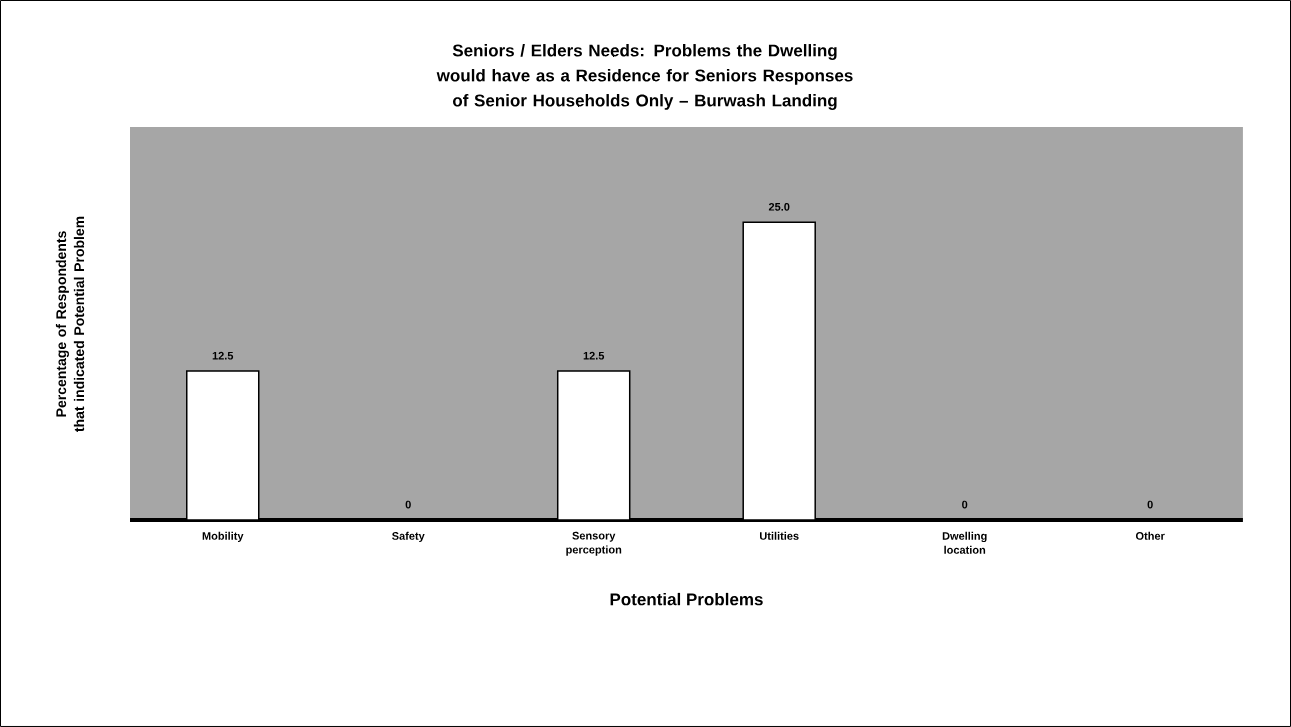  I want to click on y-axis-title: Percentage of Respondents that indicated Potential Problem, so click(70, 324).